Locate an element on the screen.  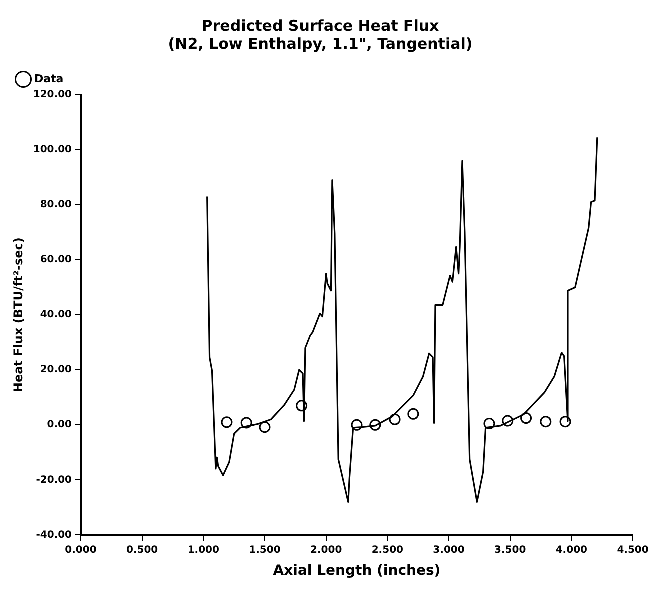
x-axis-title: Axial Length (inches) is located at coordinates (357, 571).